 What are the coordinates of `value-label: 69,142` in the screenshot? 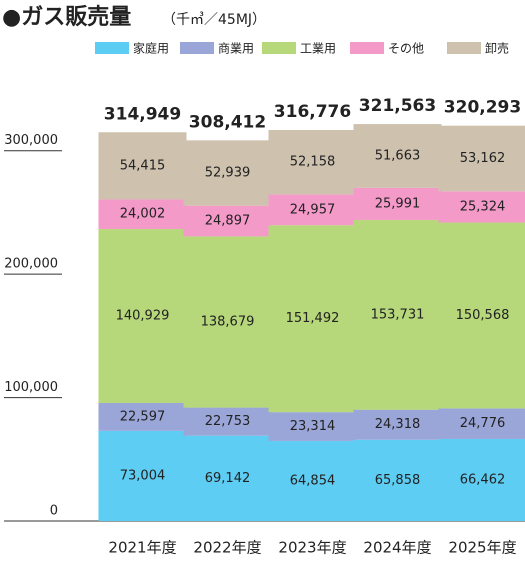 It's located at (228, 478).